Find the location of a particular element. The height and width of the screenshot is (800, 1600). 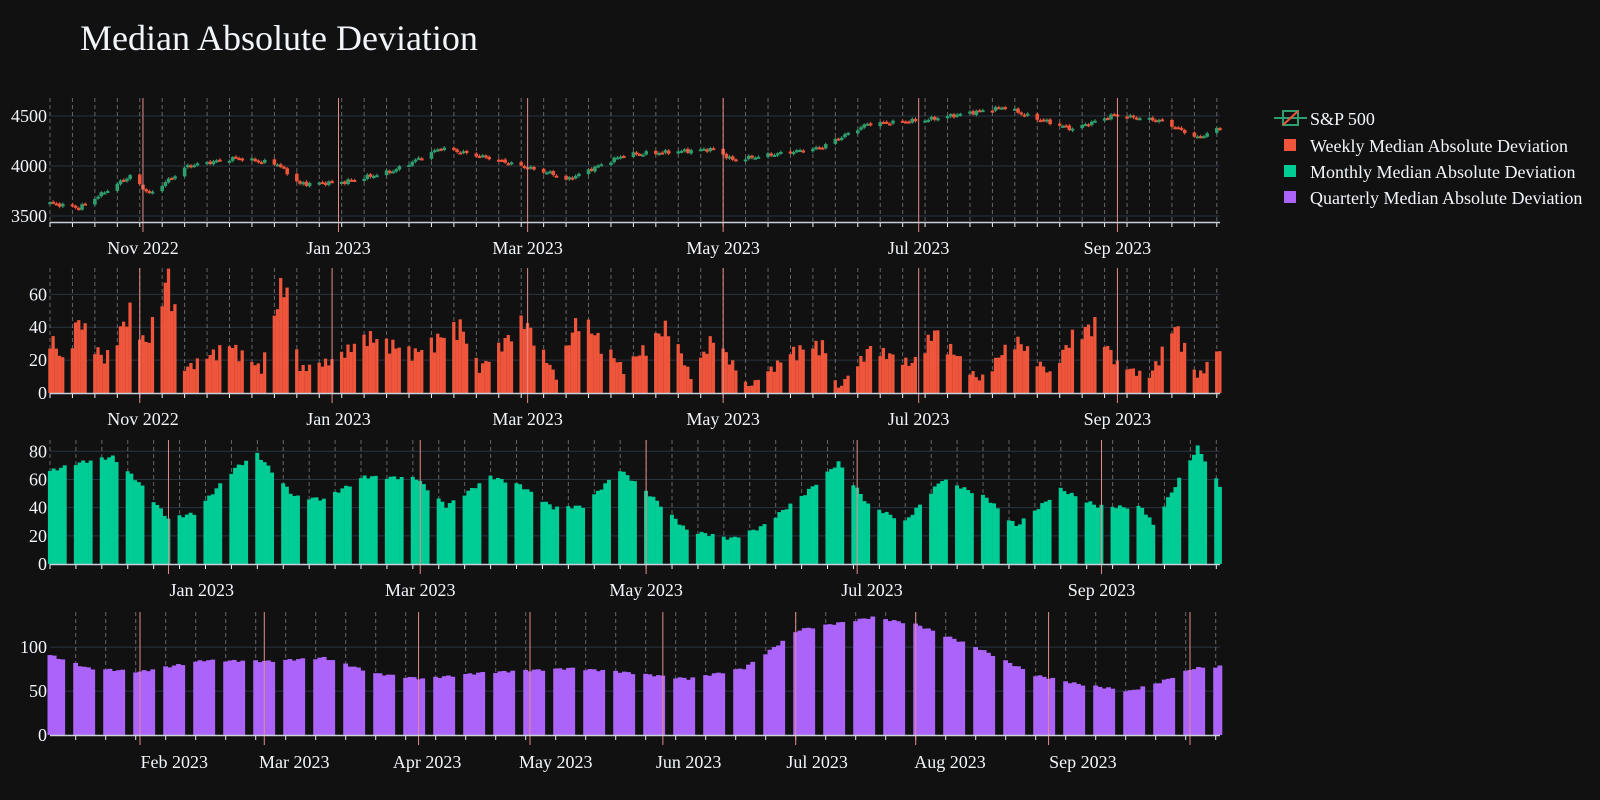

legend-item-weekly: Weekly Median Absolute Deviation is located at coordinates (1426, 146).